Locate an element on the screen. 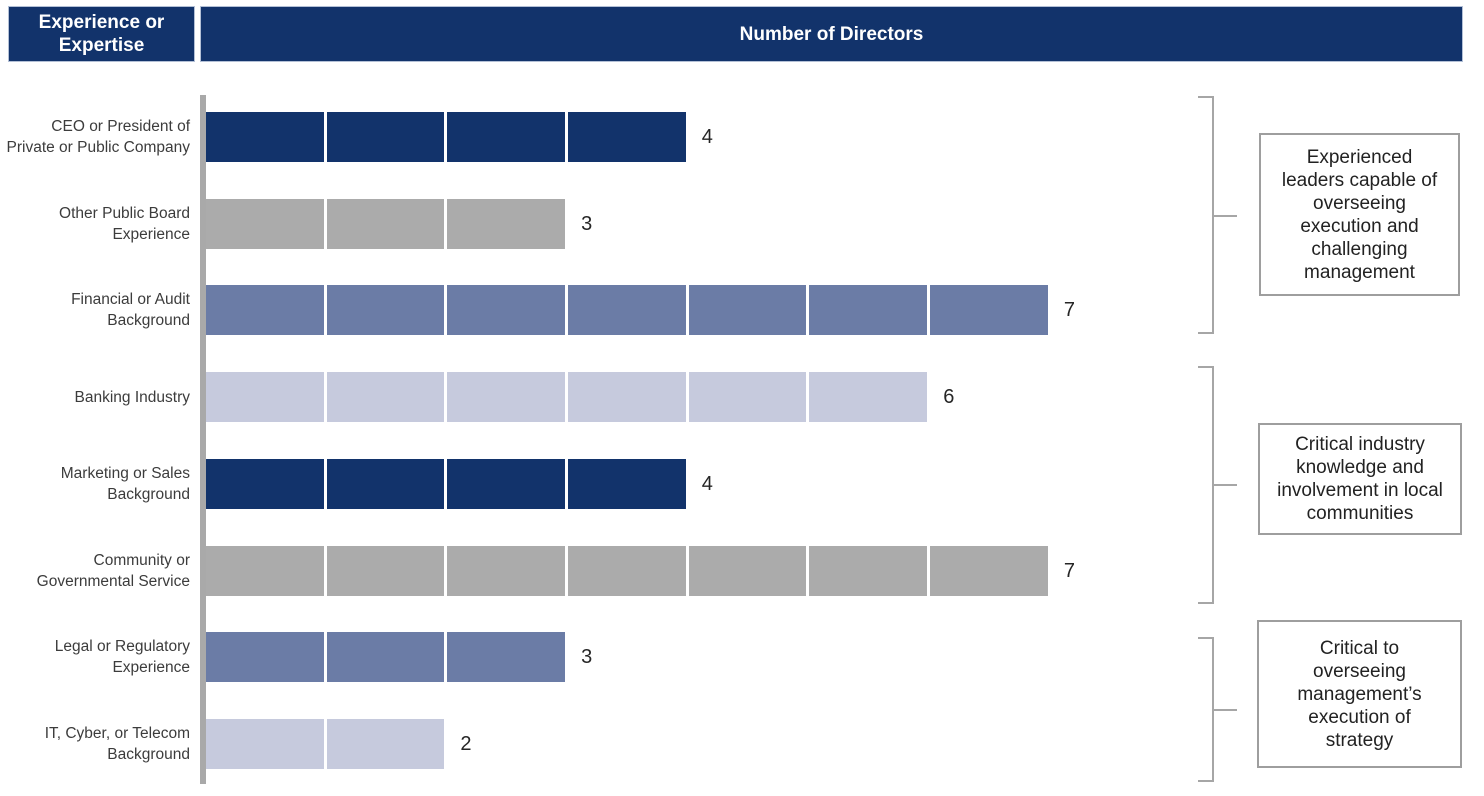  bar-row: Financial or Audit Background 7 is located at coordinates (595, 310).